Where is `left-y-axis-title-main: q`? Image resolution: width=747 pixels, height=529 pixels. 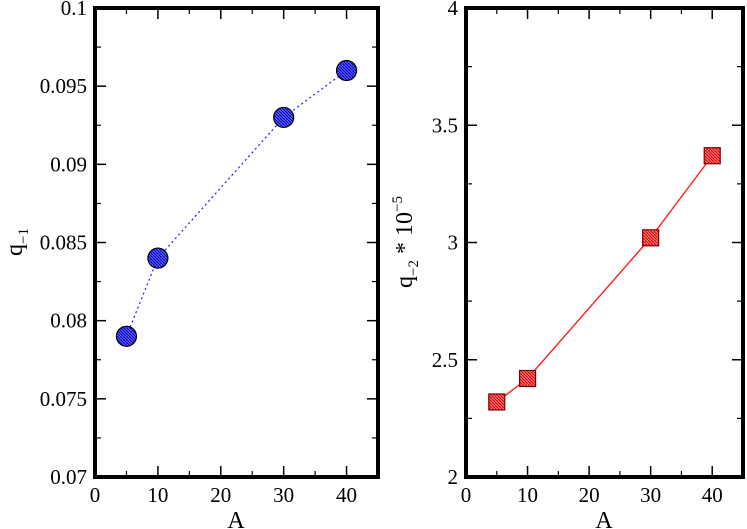 left-y-axis-title-main: q is located at coordinates (15, 250).